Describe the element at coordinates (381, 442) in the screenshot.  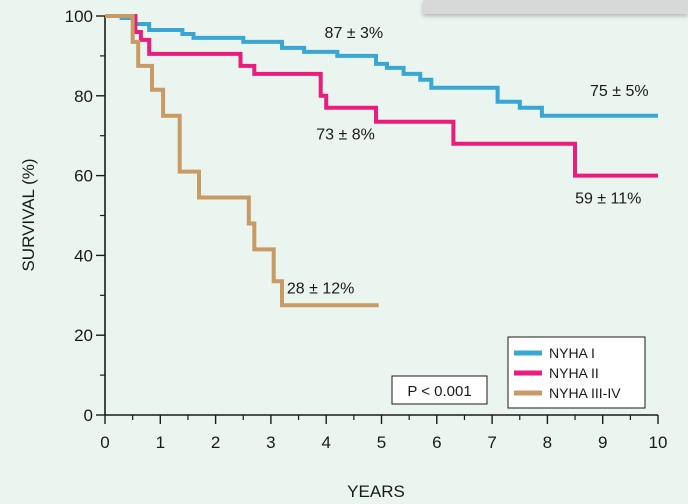
I see `x-tick-label-5: 5` at that location.